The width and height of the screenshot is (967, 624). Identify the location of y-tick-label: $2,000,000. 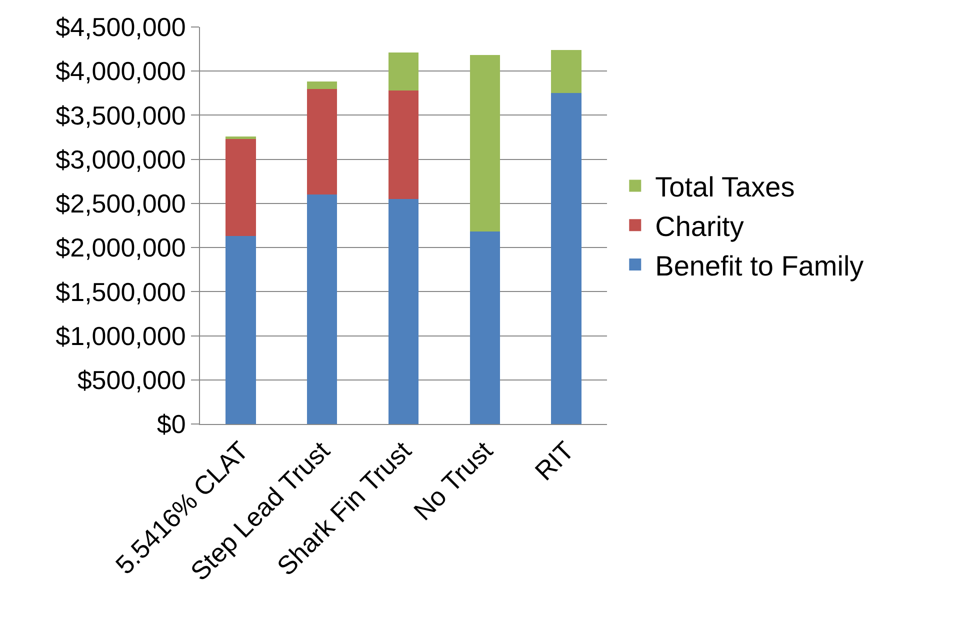
(121, 247).